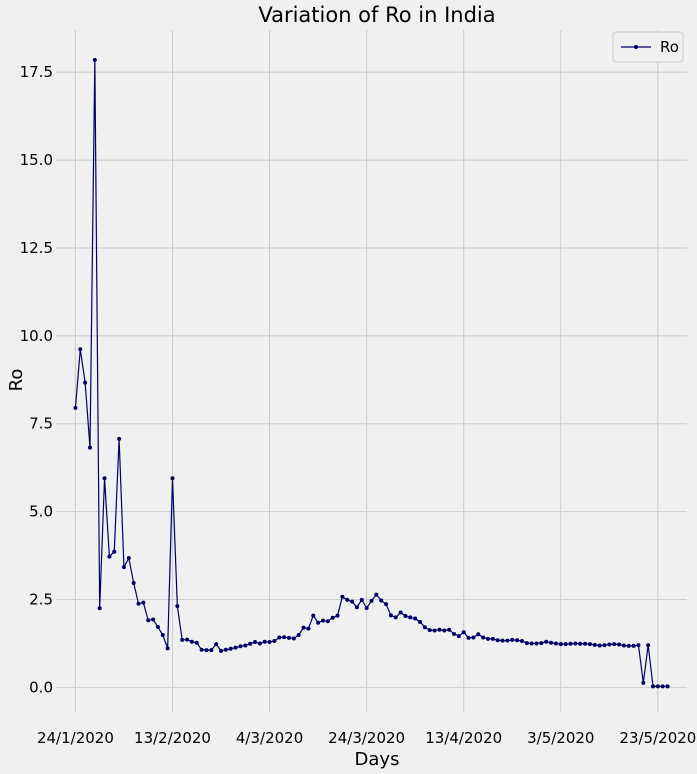  I want to click on legend-label: Ro, so click(669, 47).